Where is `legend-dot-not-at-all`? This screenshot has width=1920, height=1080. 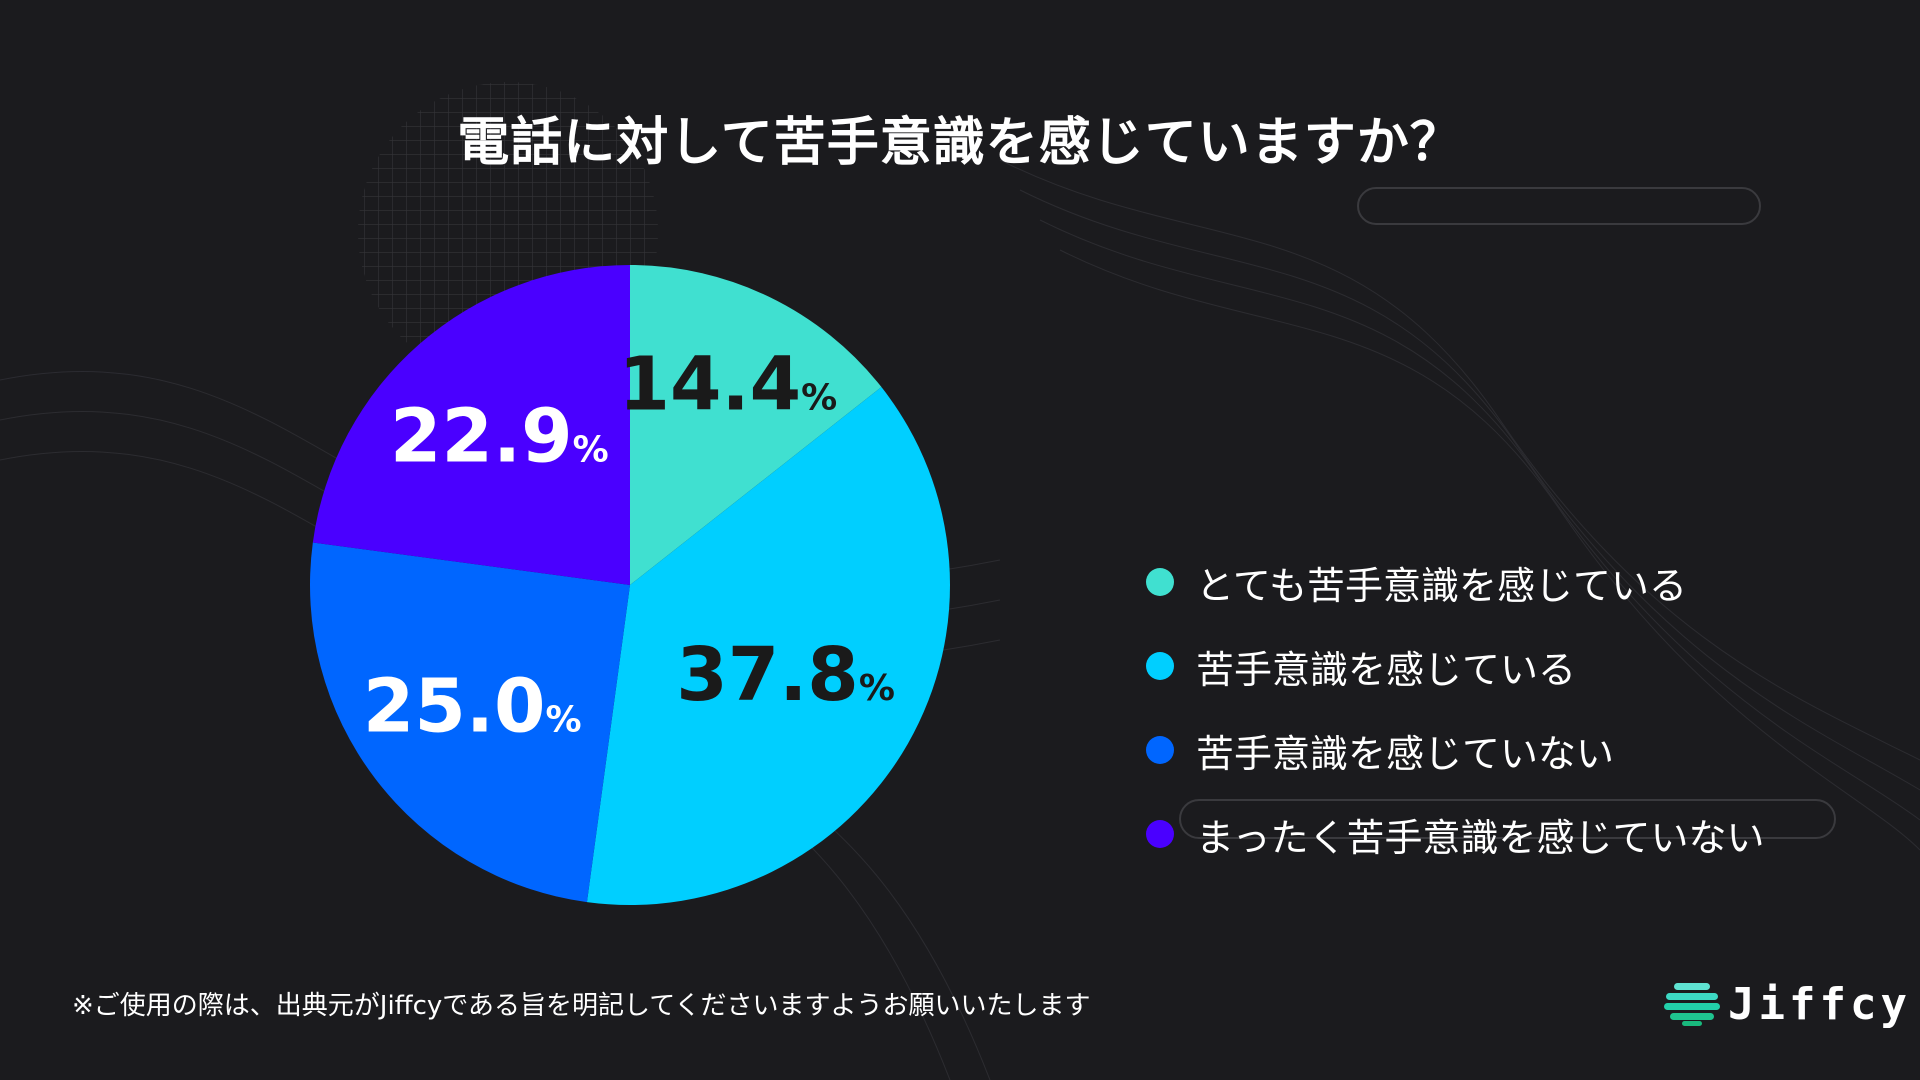
legend-dot-not-at-all is located at coordinates (1160, 834).